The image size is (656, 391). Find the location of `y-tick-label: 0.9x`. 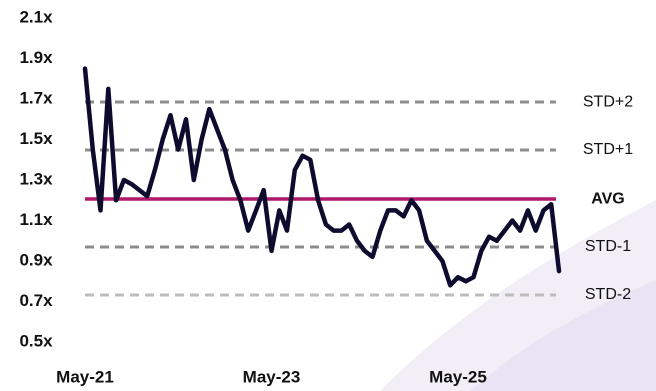

y-tick-label: 0.9x is located at coordinates (36, 259).